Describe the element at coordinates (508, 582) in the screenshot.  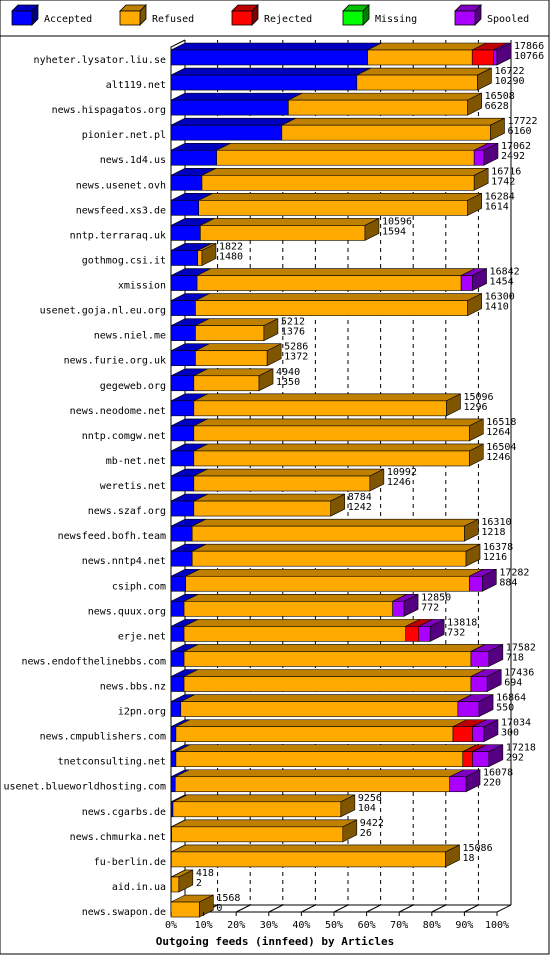
I see `value-label-accepted: 884` at that location.